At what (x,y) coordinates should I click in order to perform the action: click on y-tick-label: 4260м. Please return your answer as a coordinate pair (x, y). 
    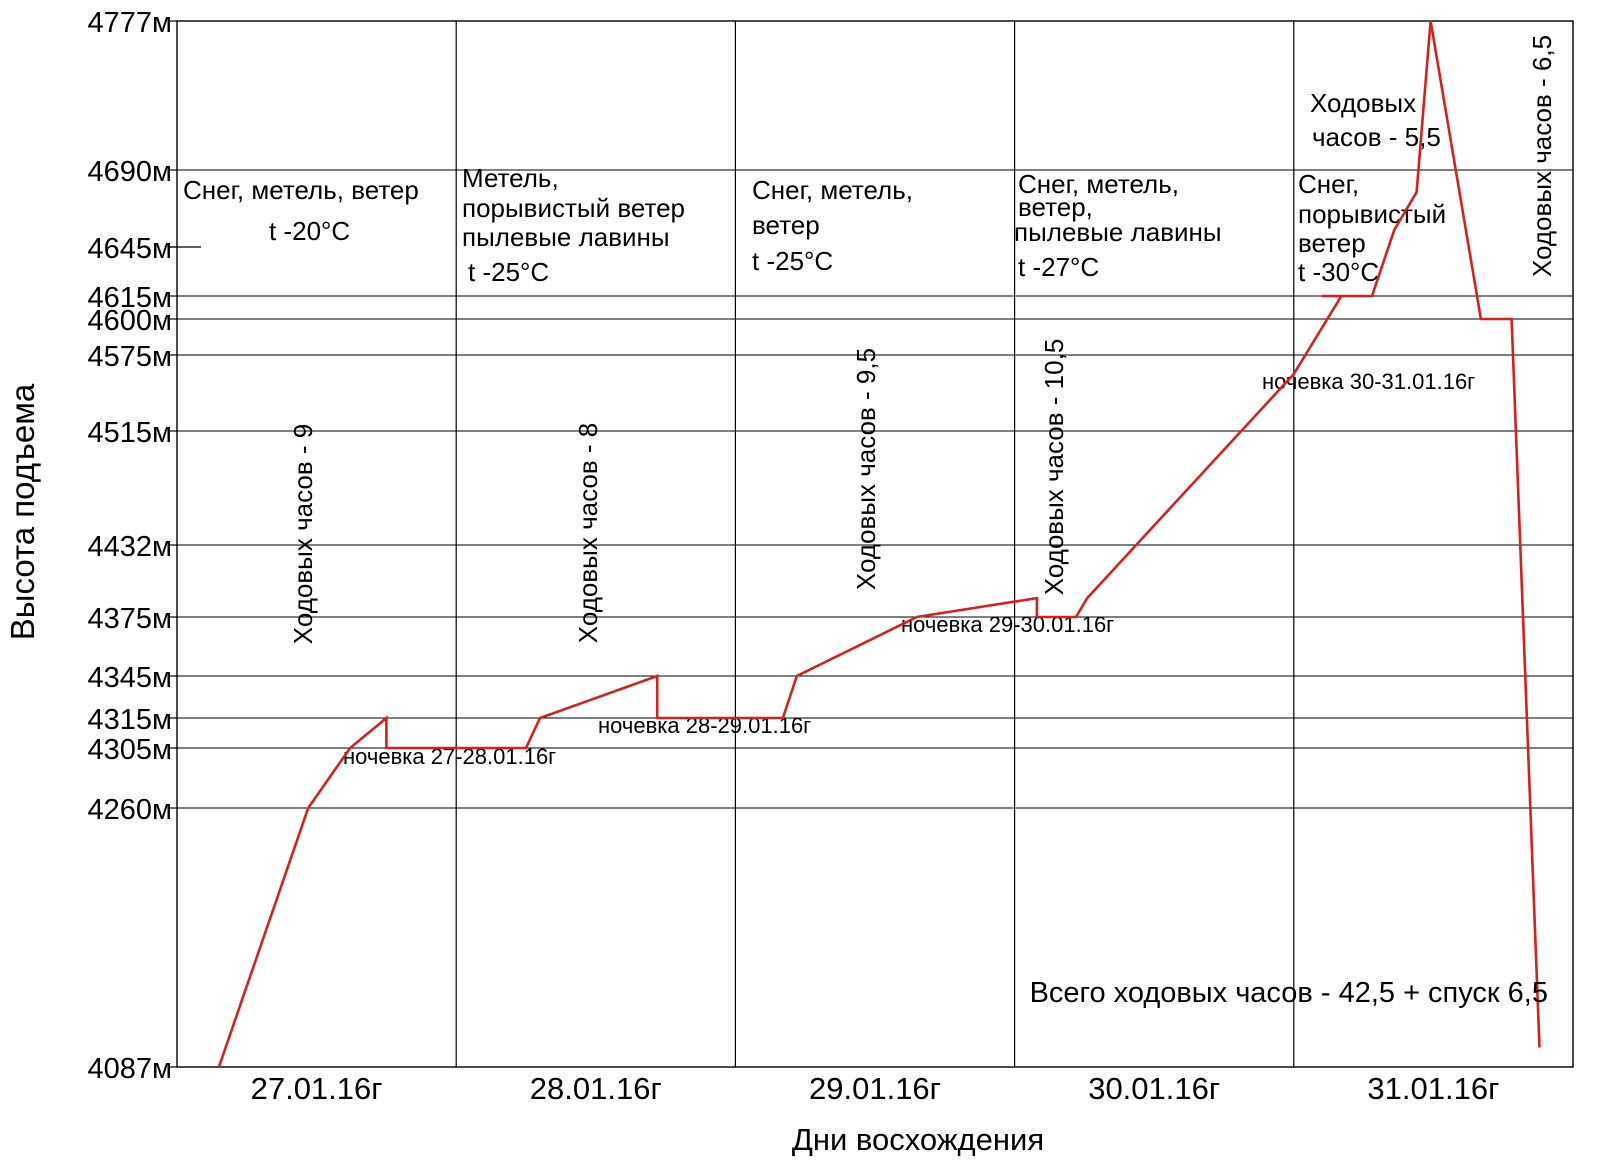
    Looking at the image, I should click on (130, 810).